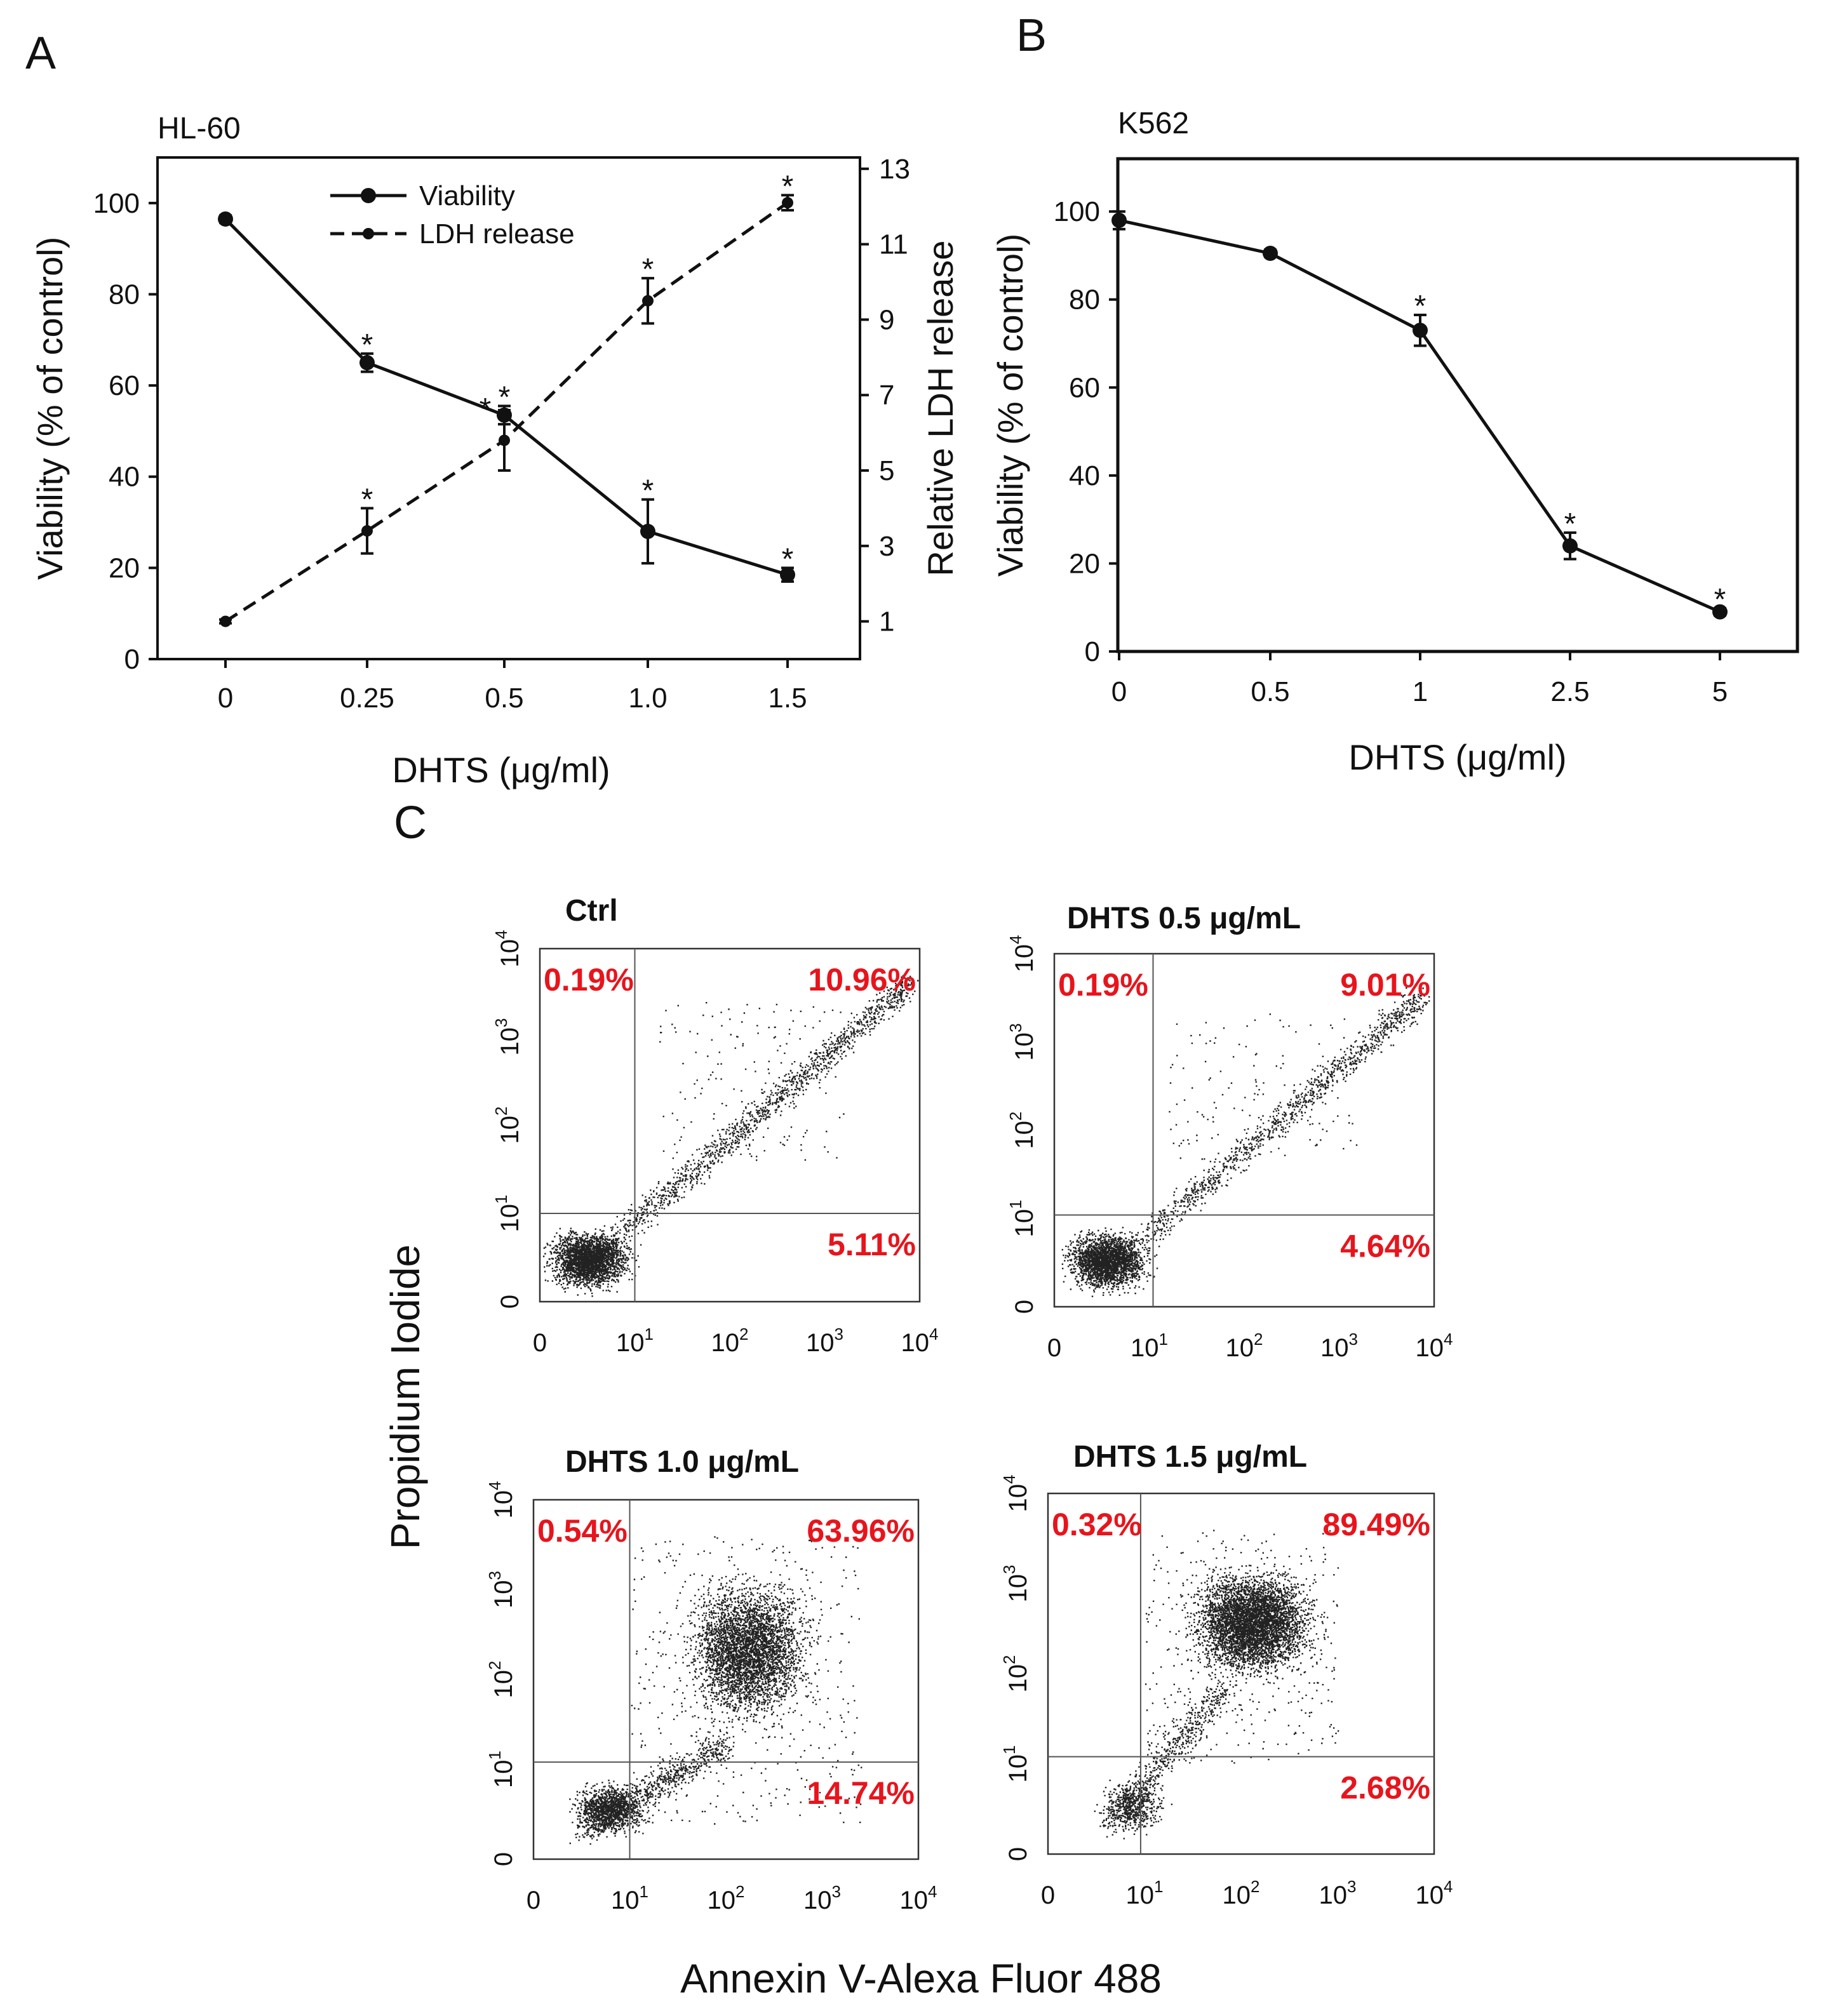 This screenshot has height=2016, width=1826. I want to click on panel-b-x-axis: 0 0.5 1 2.5 5, so click(1419, 679).